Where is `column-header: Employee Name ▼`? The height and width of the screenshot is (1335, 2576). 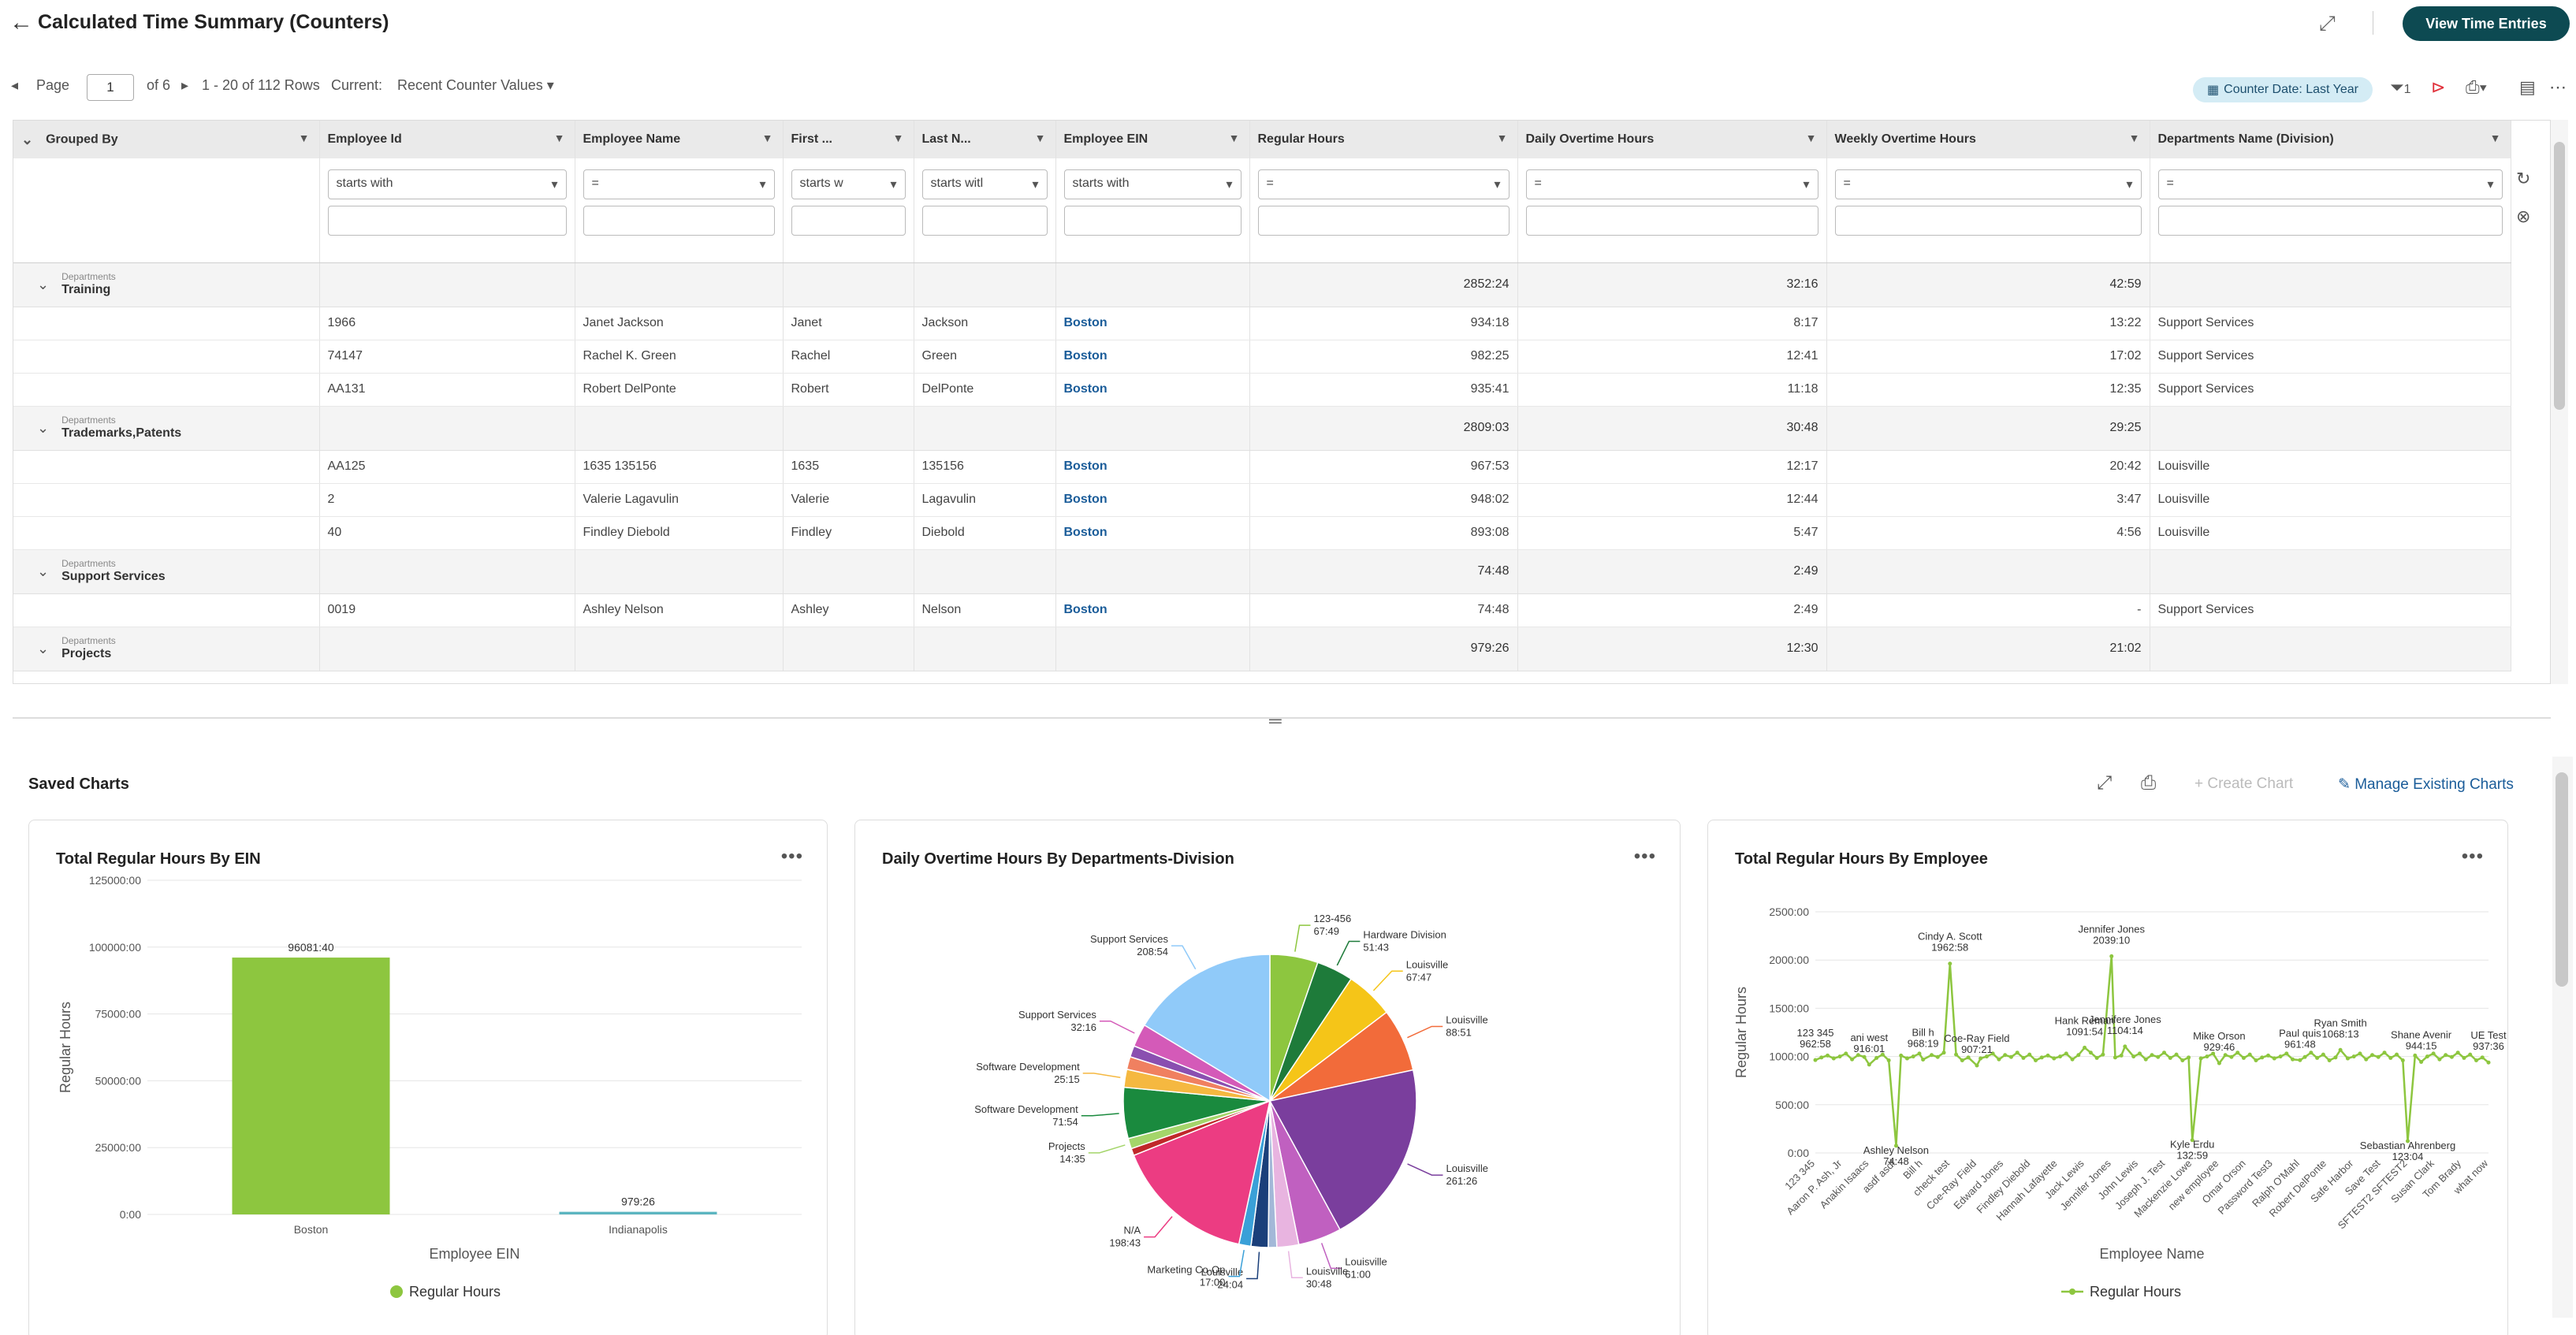 column-header: Employee Name ▼ is located at coordinates (679, 139).